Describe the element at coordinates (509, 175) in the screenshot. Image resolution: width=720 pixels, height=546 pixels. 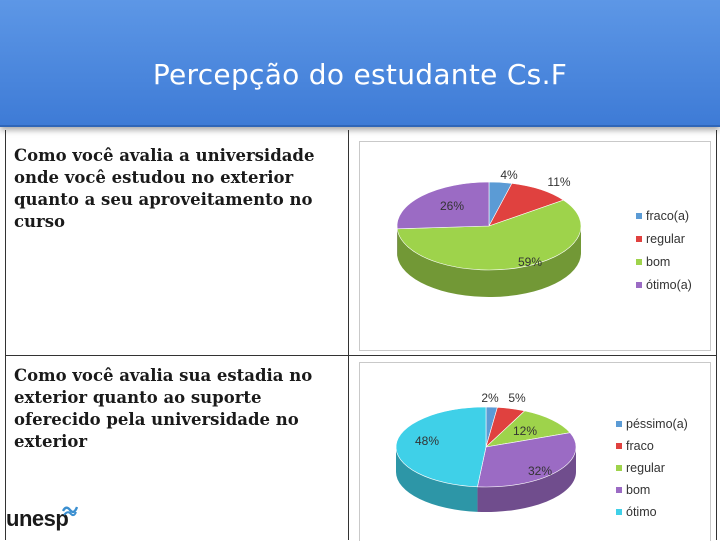
I see `data-label-fraco(a): 4%` at that location.